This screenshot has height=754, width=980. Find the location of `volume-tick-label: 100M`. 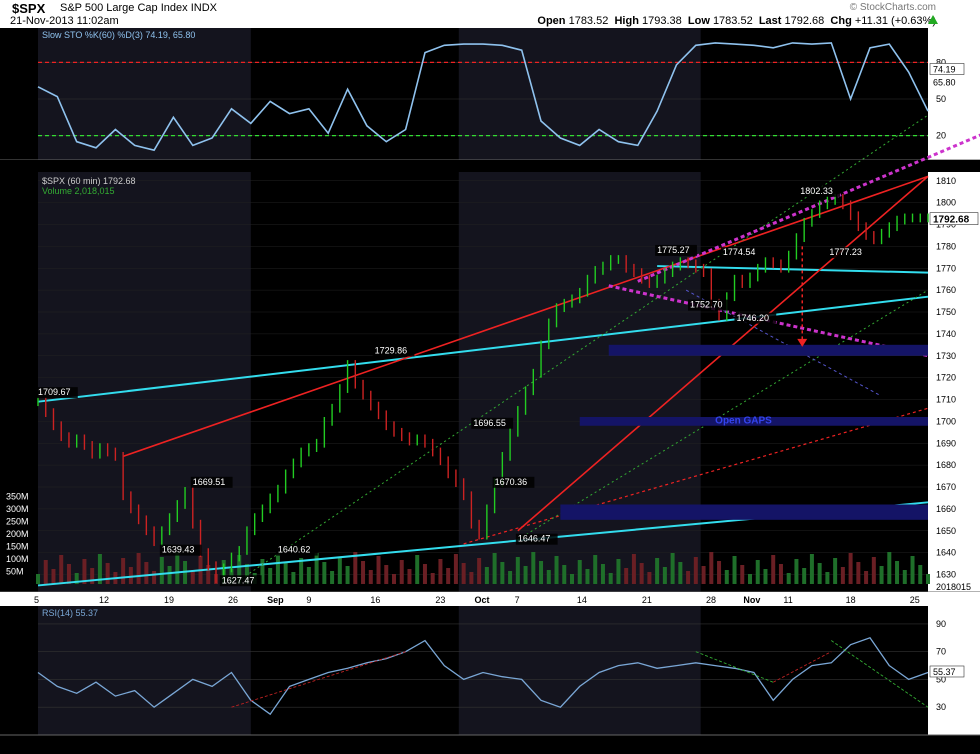

volume-tick-label: 100M is located at coordinates (17, 559).